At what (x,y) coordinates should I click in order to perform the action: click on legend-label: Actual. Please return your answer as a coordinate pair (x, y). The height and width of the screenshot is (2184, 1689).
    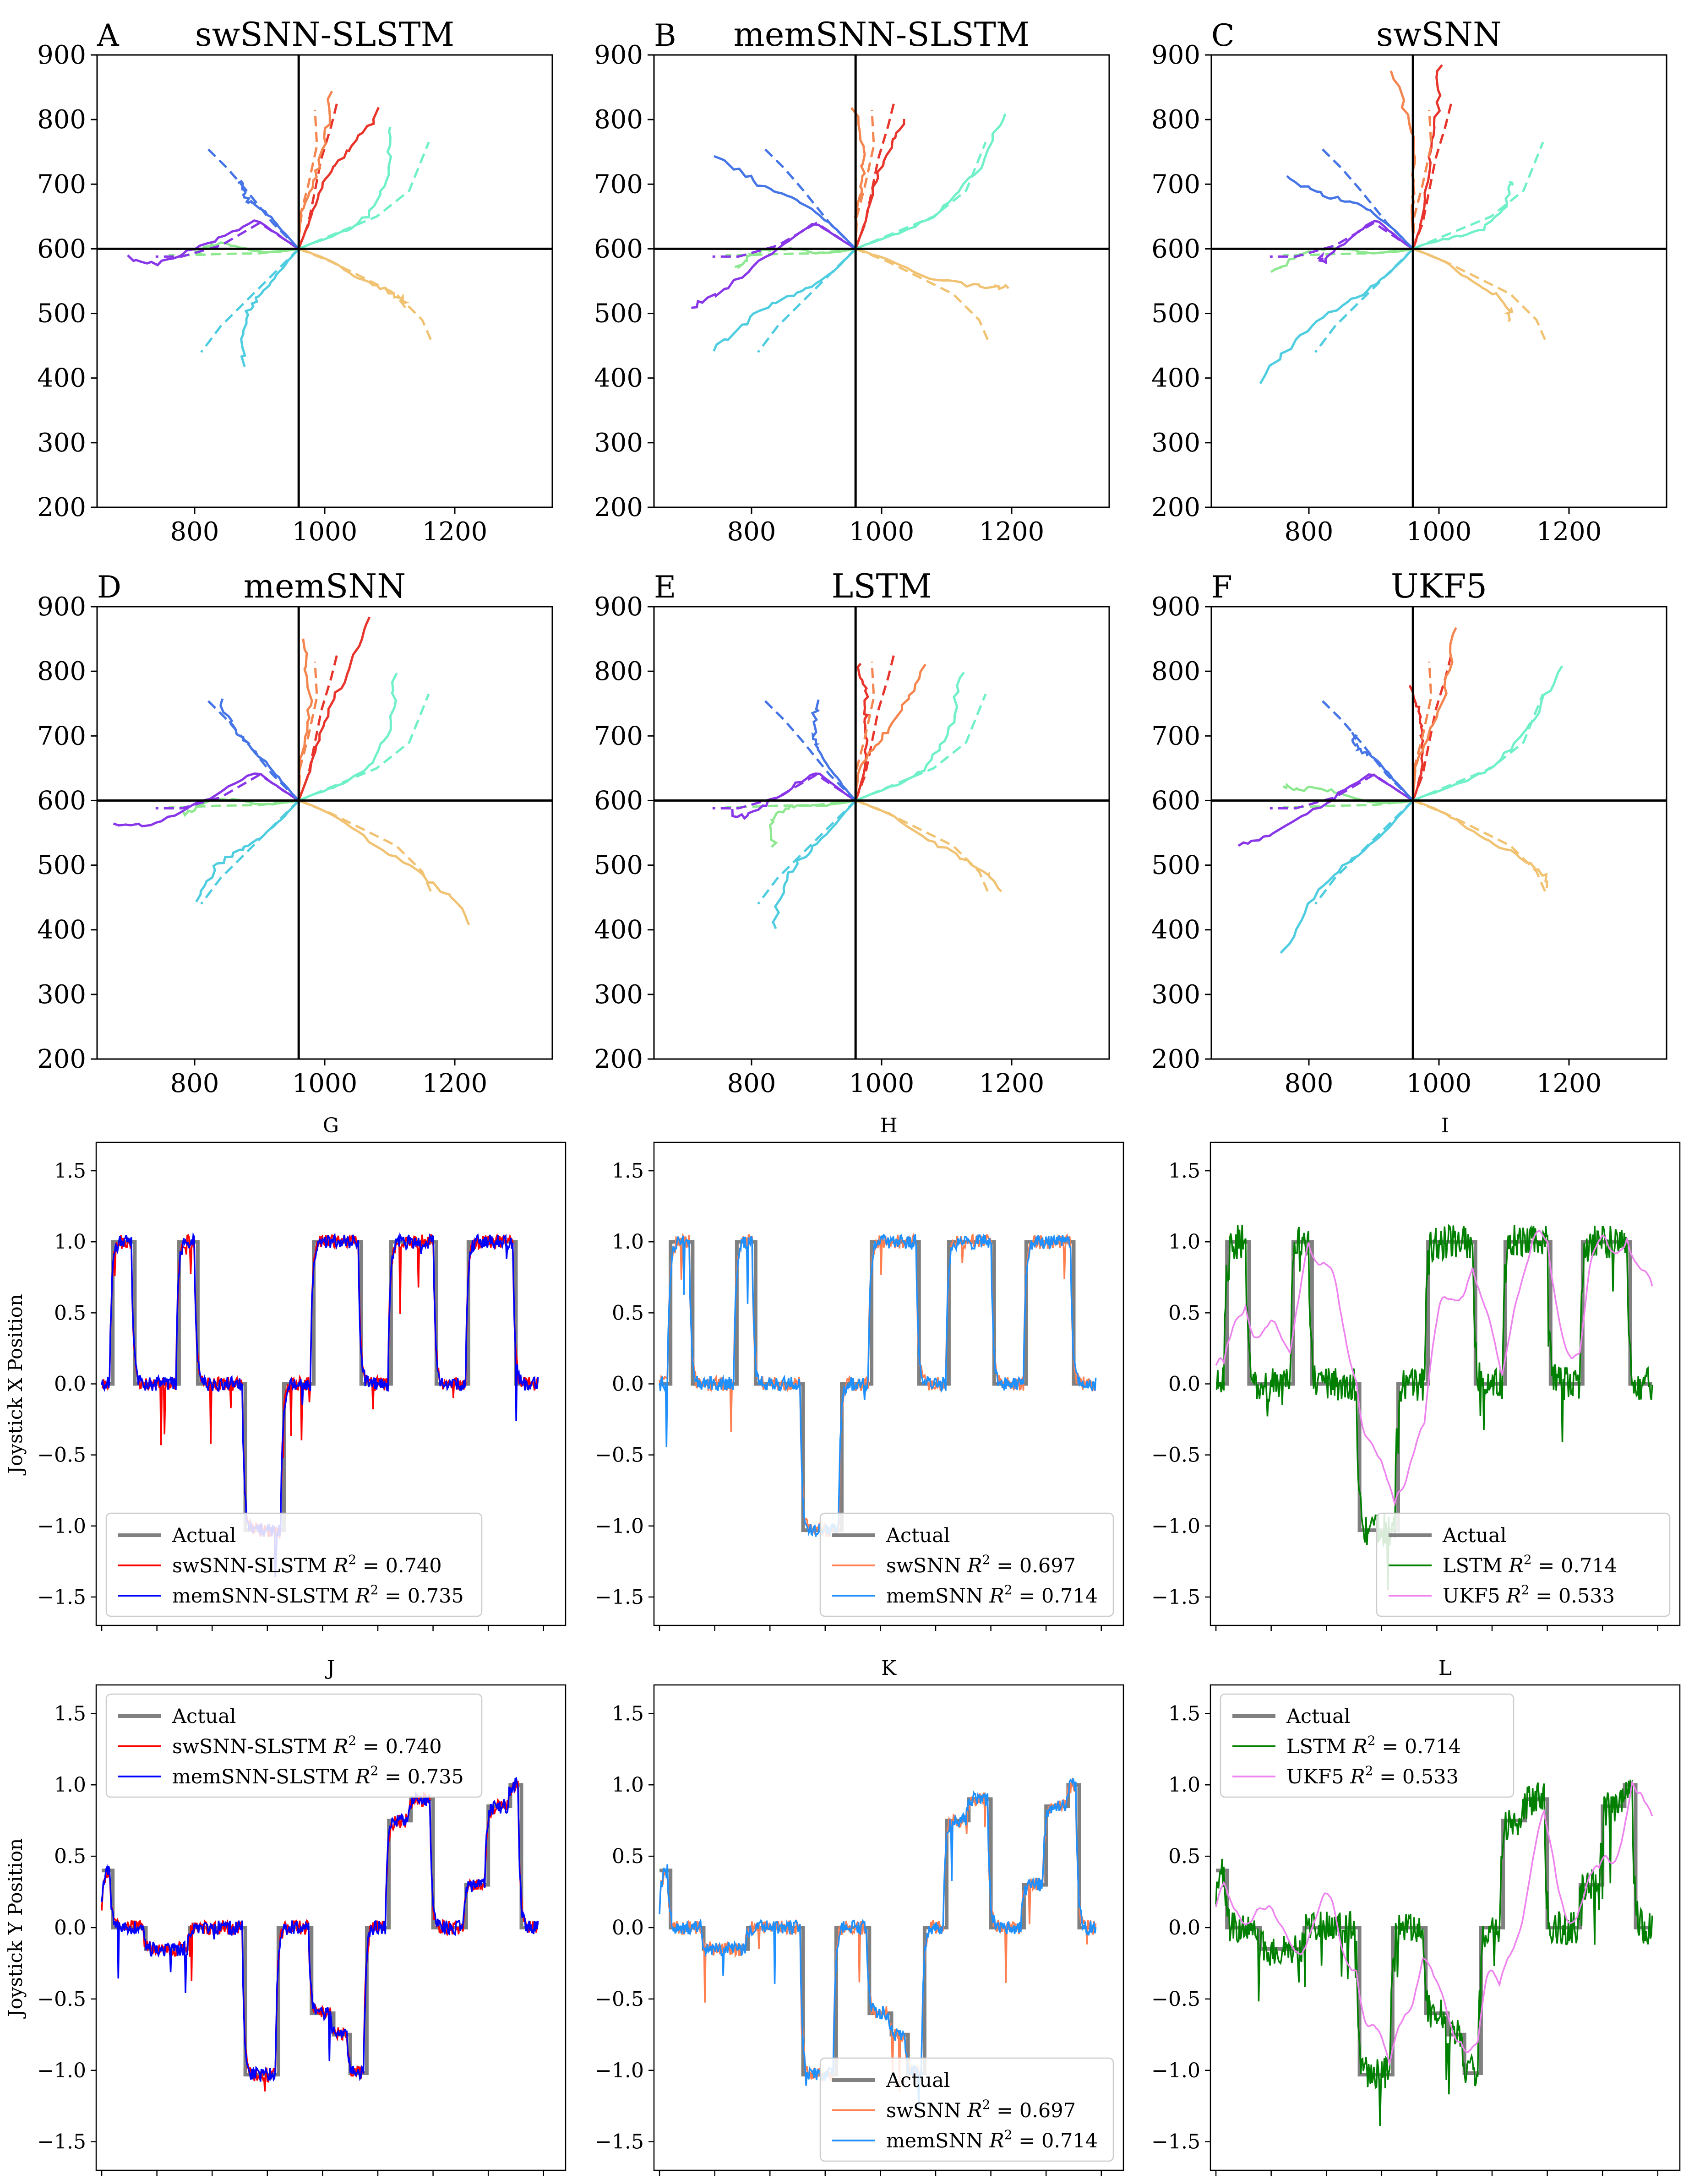
    Looking at the image, I should click on (1475, 1535).